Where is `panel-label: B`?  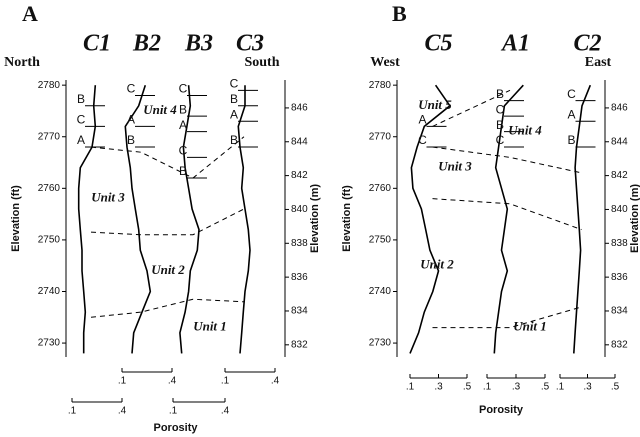
panel-label: B is located at coordinates (399, 13).